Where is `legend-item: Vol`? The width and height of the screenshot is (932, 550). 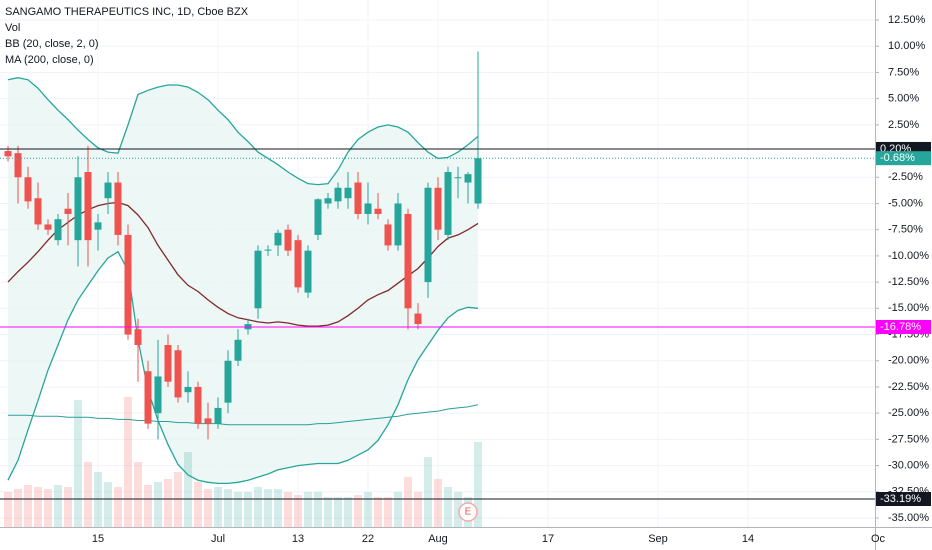
legend-item: Vol is located at coordinates (12, 28).